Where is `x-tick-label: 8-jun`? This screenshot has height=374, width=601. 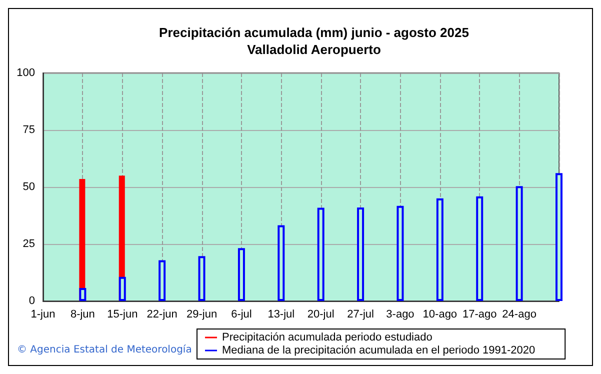 x-tick-label: 8-jun is located at coordinates (82, 314).